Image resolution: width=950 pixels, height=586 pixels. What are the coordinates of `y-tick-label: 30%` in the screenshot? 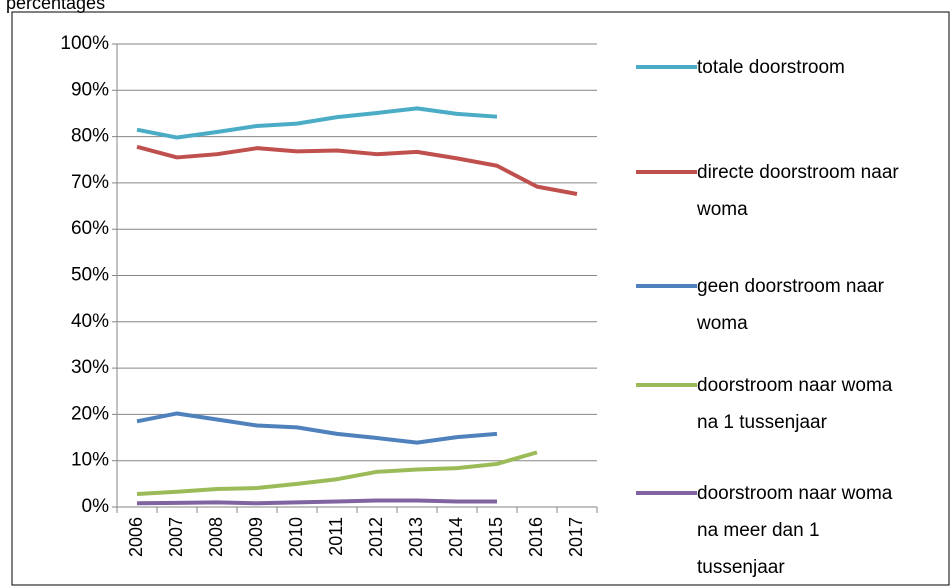 It's located at (90, 367).